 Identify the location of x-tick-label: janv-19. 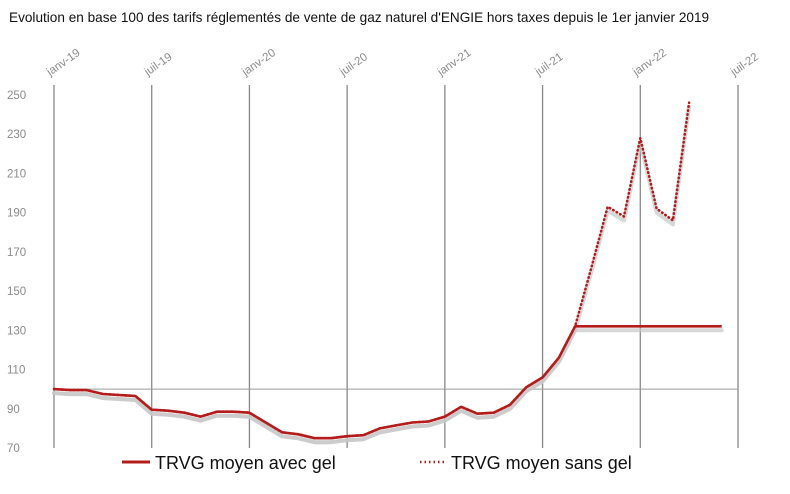
(63, 63).